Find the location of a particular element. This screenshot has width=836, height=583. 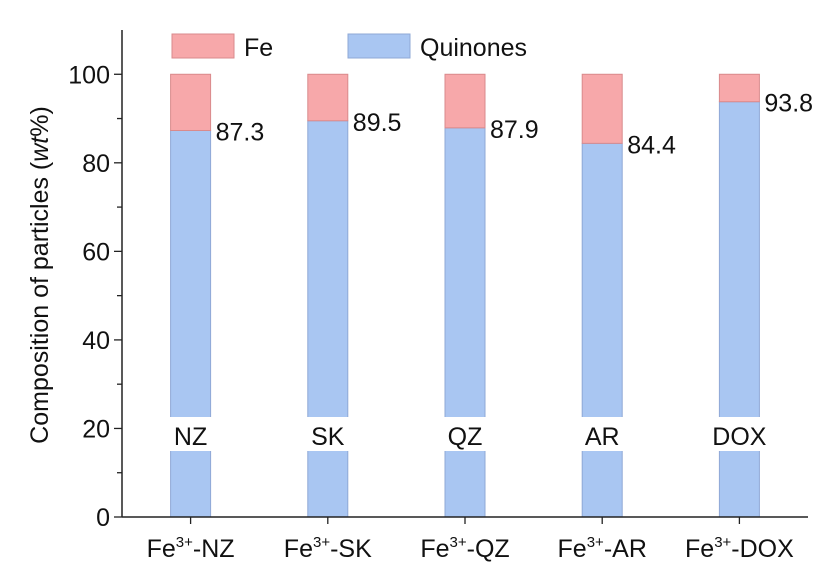

inner-label-4: AR is located at coordinates (602, 437).